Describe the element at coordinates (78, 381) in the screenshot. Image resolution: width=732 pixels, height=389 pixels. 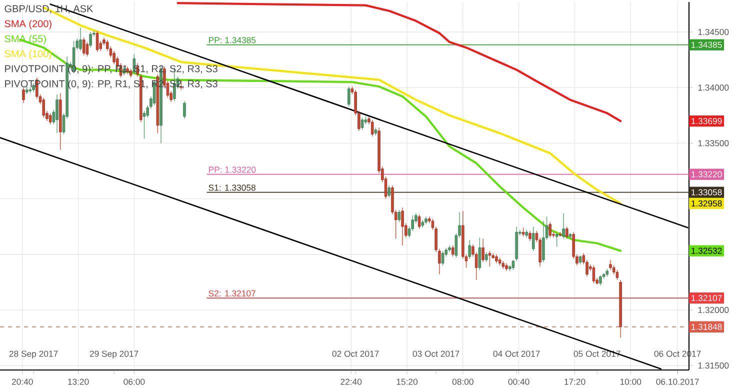
I see `x-tick-label: 13:20` at that location.